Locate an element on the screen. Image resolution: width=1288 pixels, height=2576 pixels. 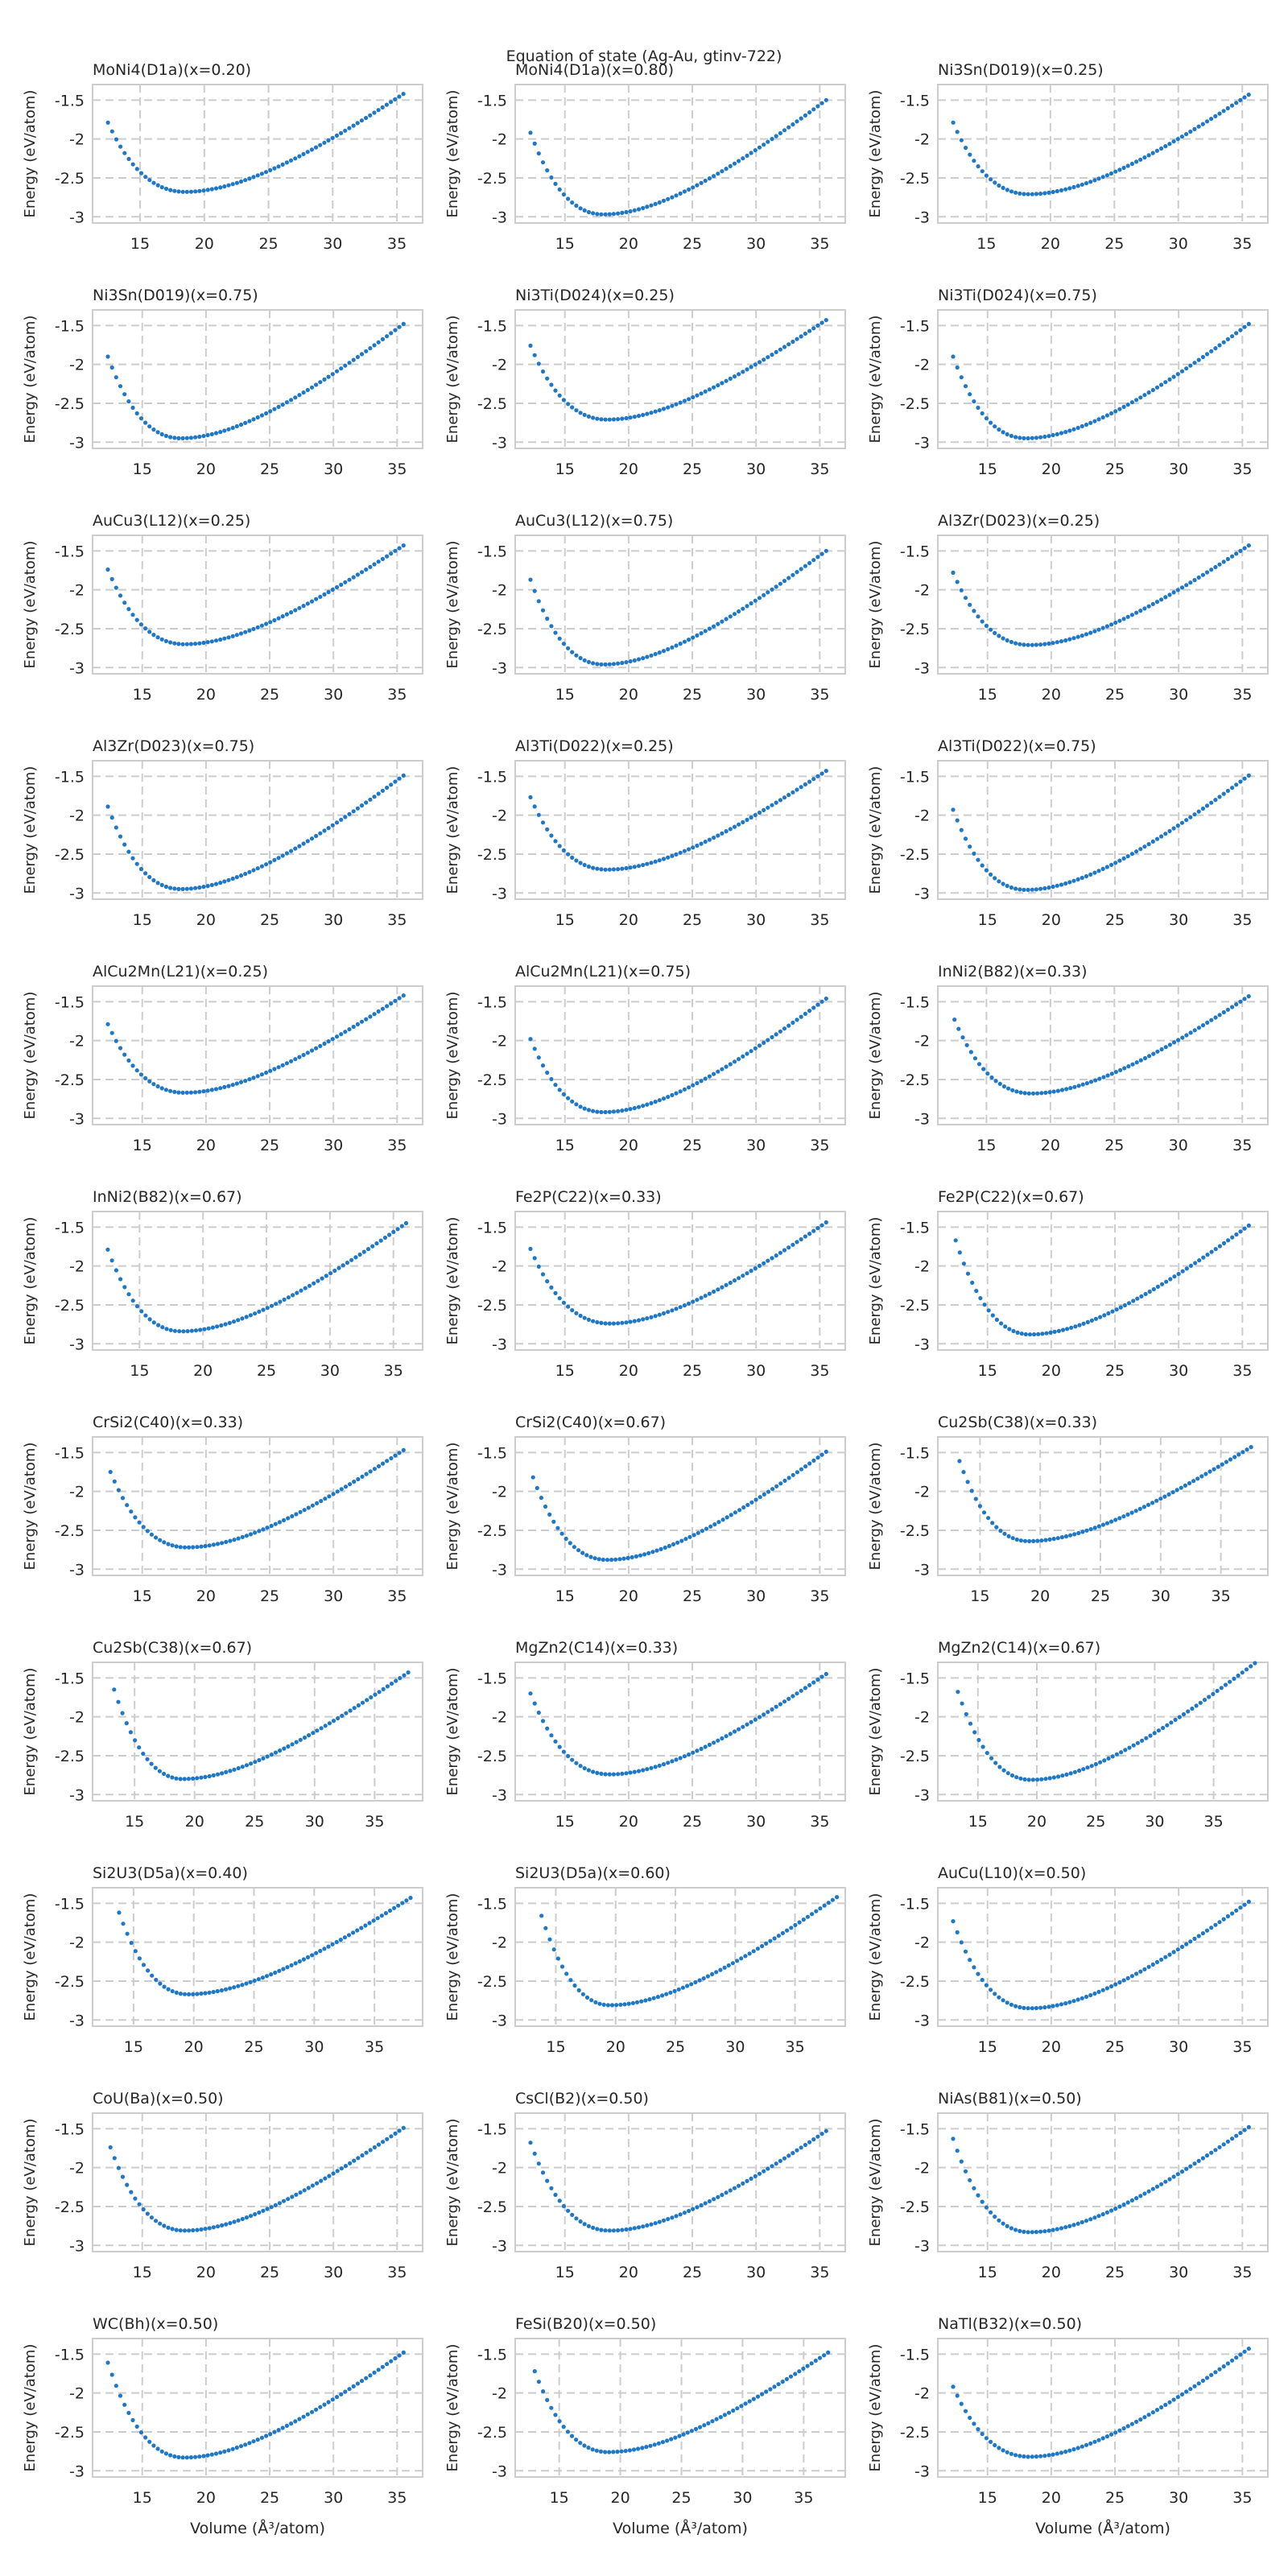
panel-title: Al3Ti(D022)(x=0.75) is located at coordinates (1017, 746).